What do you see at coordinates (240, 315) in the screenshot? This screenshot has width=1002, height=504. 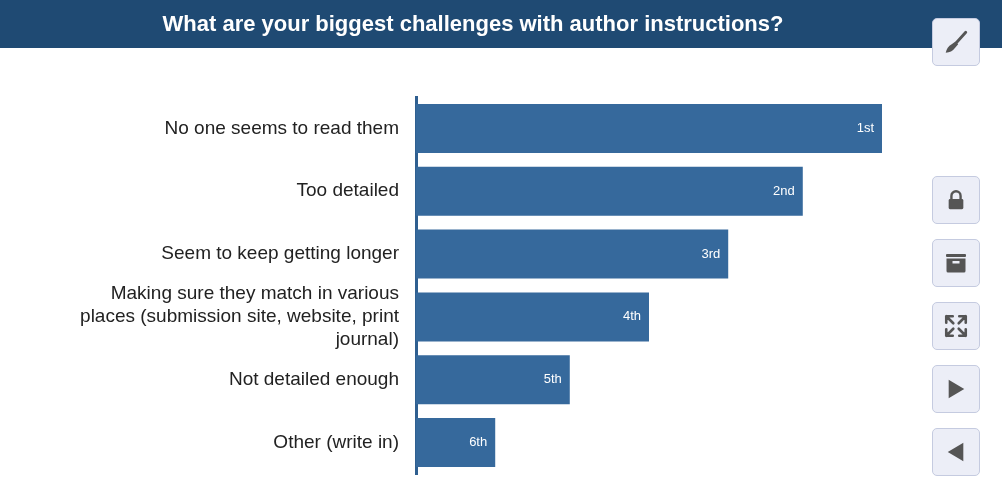 I see `y-tick-label: Making sure they match in various places (submission site, website, print journal)` at bounding box center [240, 315].